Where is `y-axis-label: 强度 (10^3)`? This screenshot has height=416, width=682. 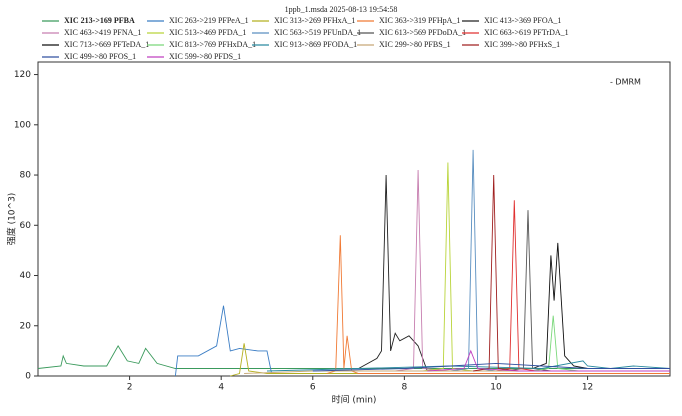 y-axis-label: 强度 (10^3) is located at coordinates (12, 219).